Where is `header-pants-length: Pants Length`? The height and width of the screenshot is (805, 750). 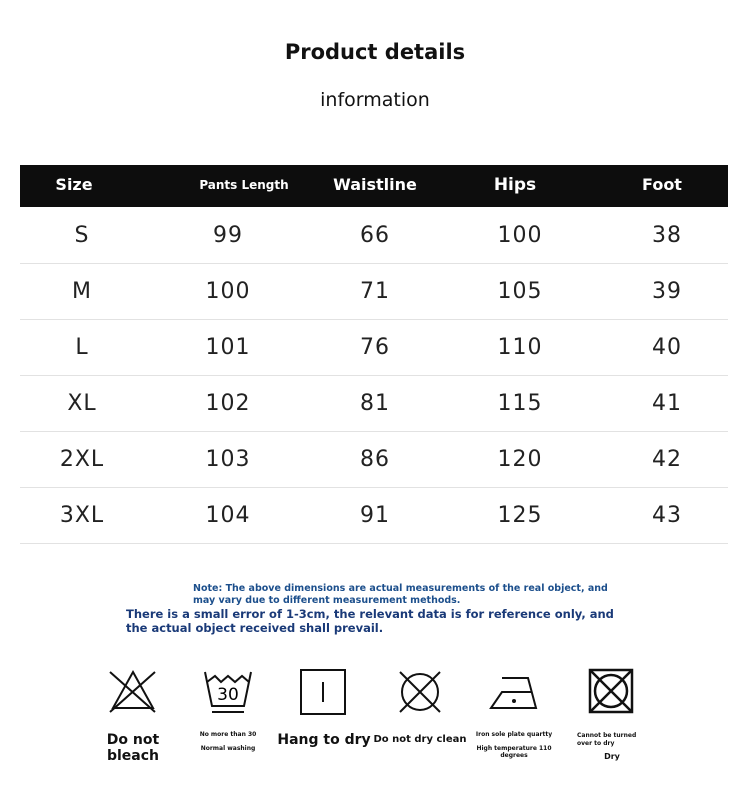 header-pants-length: Pants Length is located at coordinates (244, 185).